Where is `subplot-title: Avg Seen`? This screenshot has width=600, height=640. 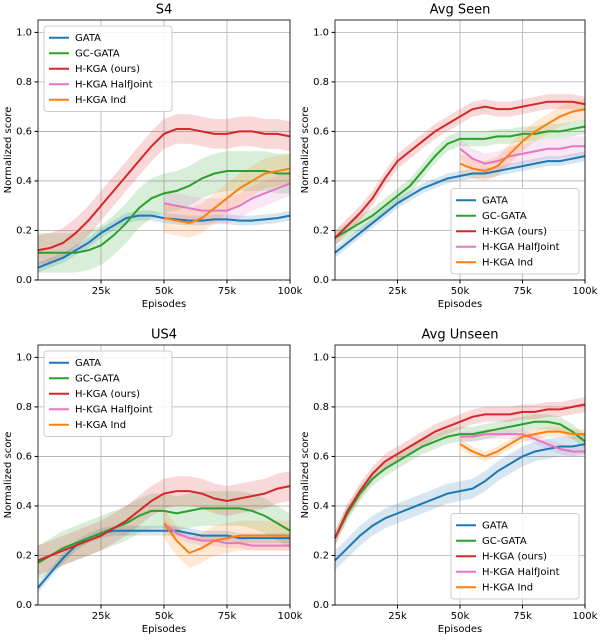
subplot-title: Avg Seen is located at coordinates (460, 10).